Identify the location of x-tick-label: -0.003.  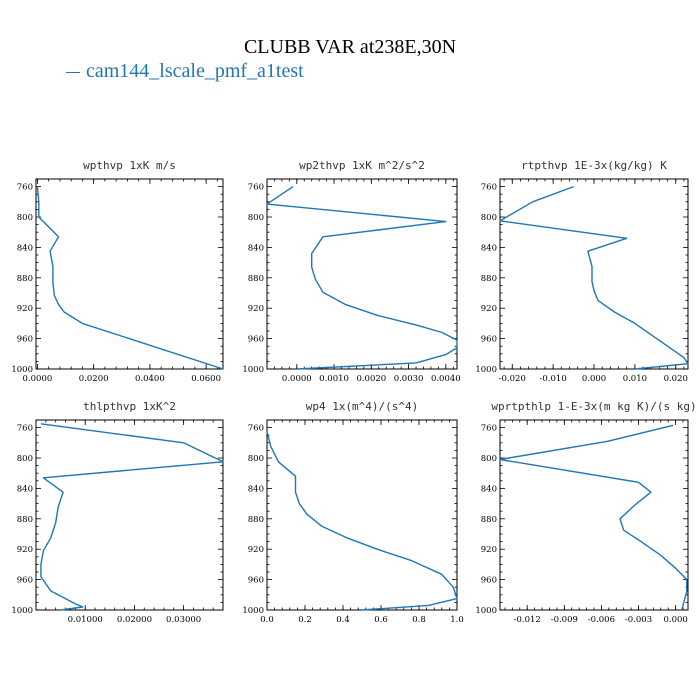
(638, 620).